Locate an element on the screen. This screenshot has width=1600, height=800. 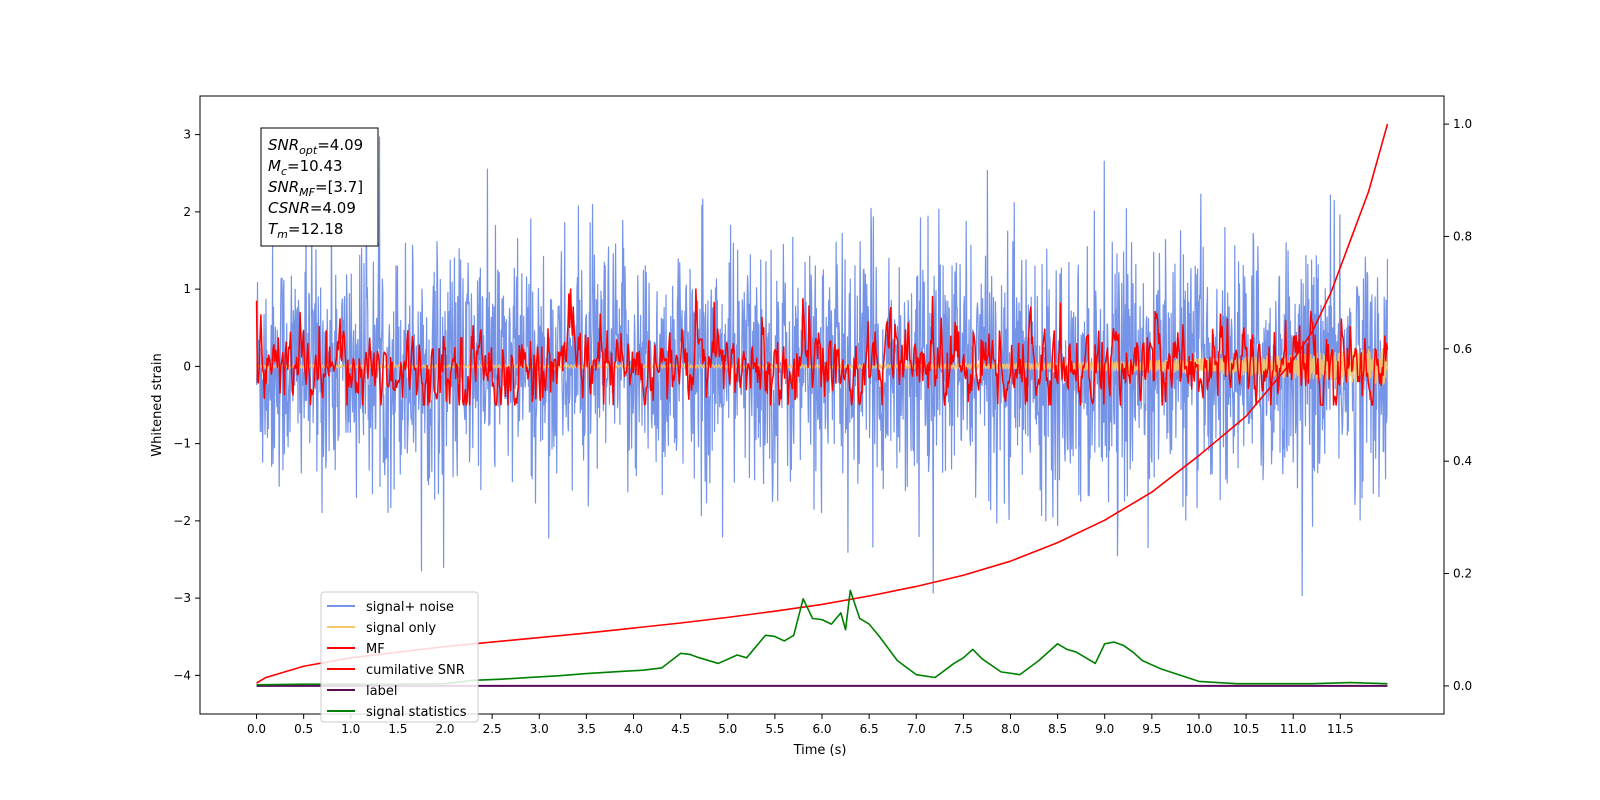
x-tick-label: 7.0 is located at coordinates (916, 729).